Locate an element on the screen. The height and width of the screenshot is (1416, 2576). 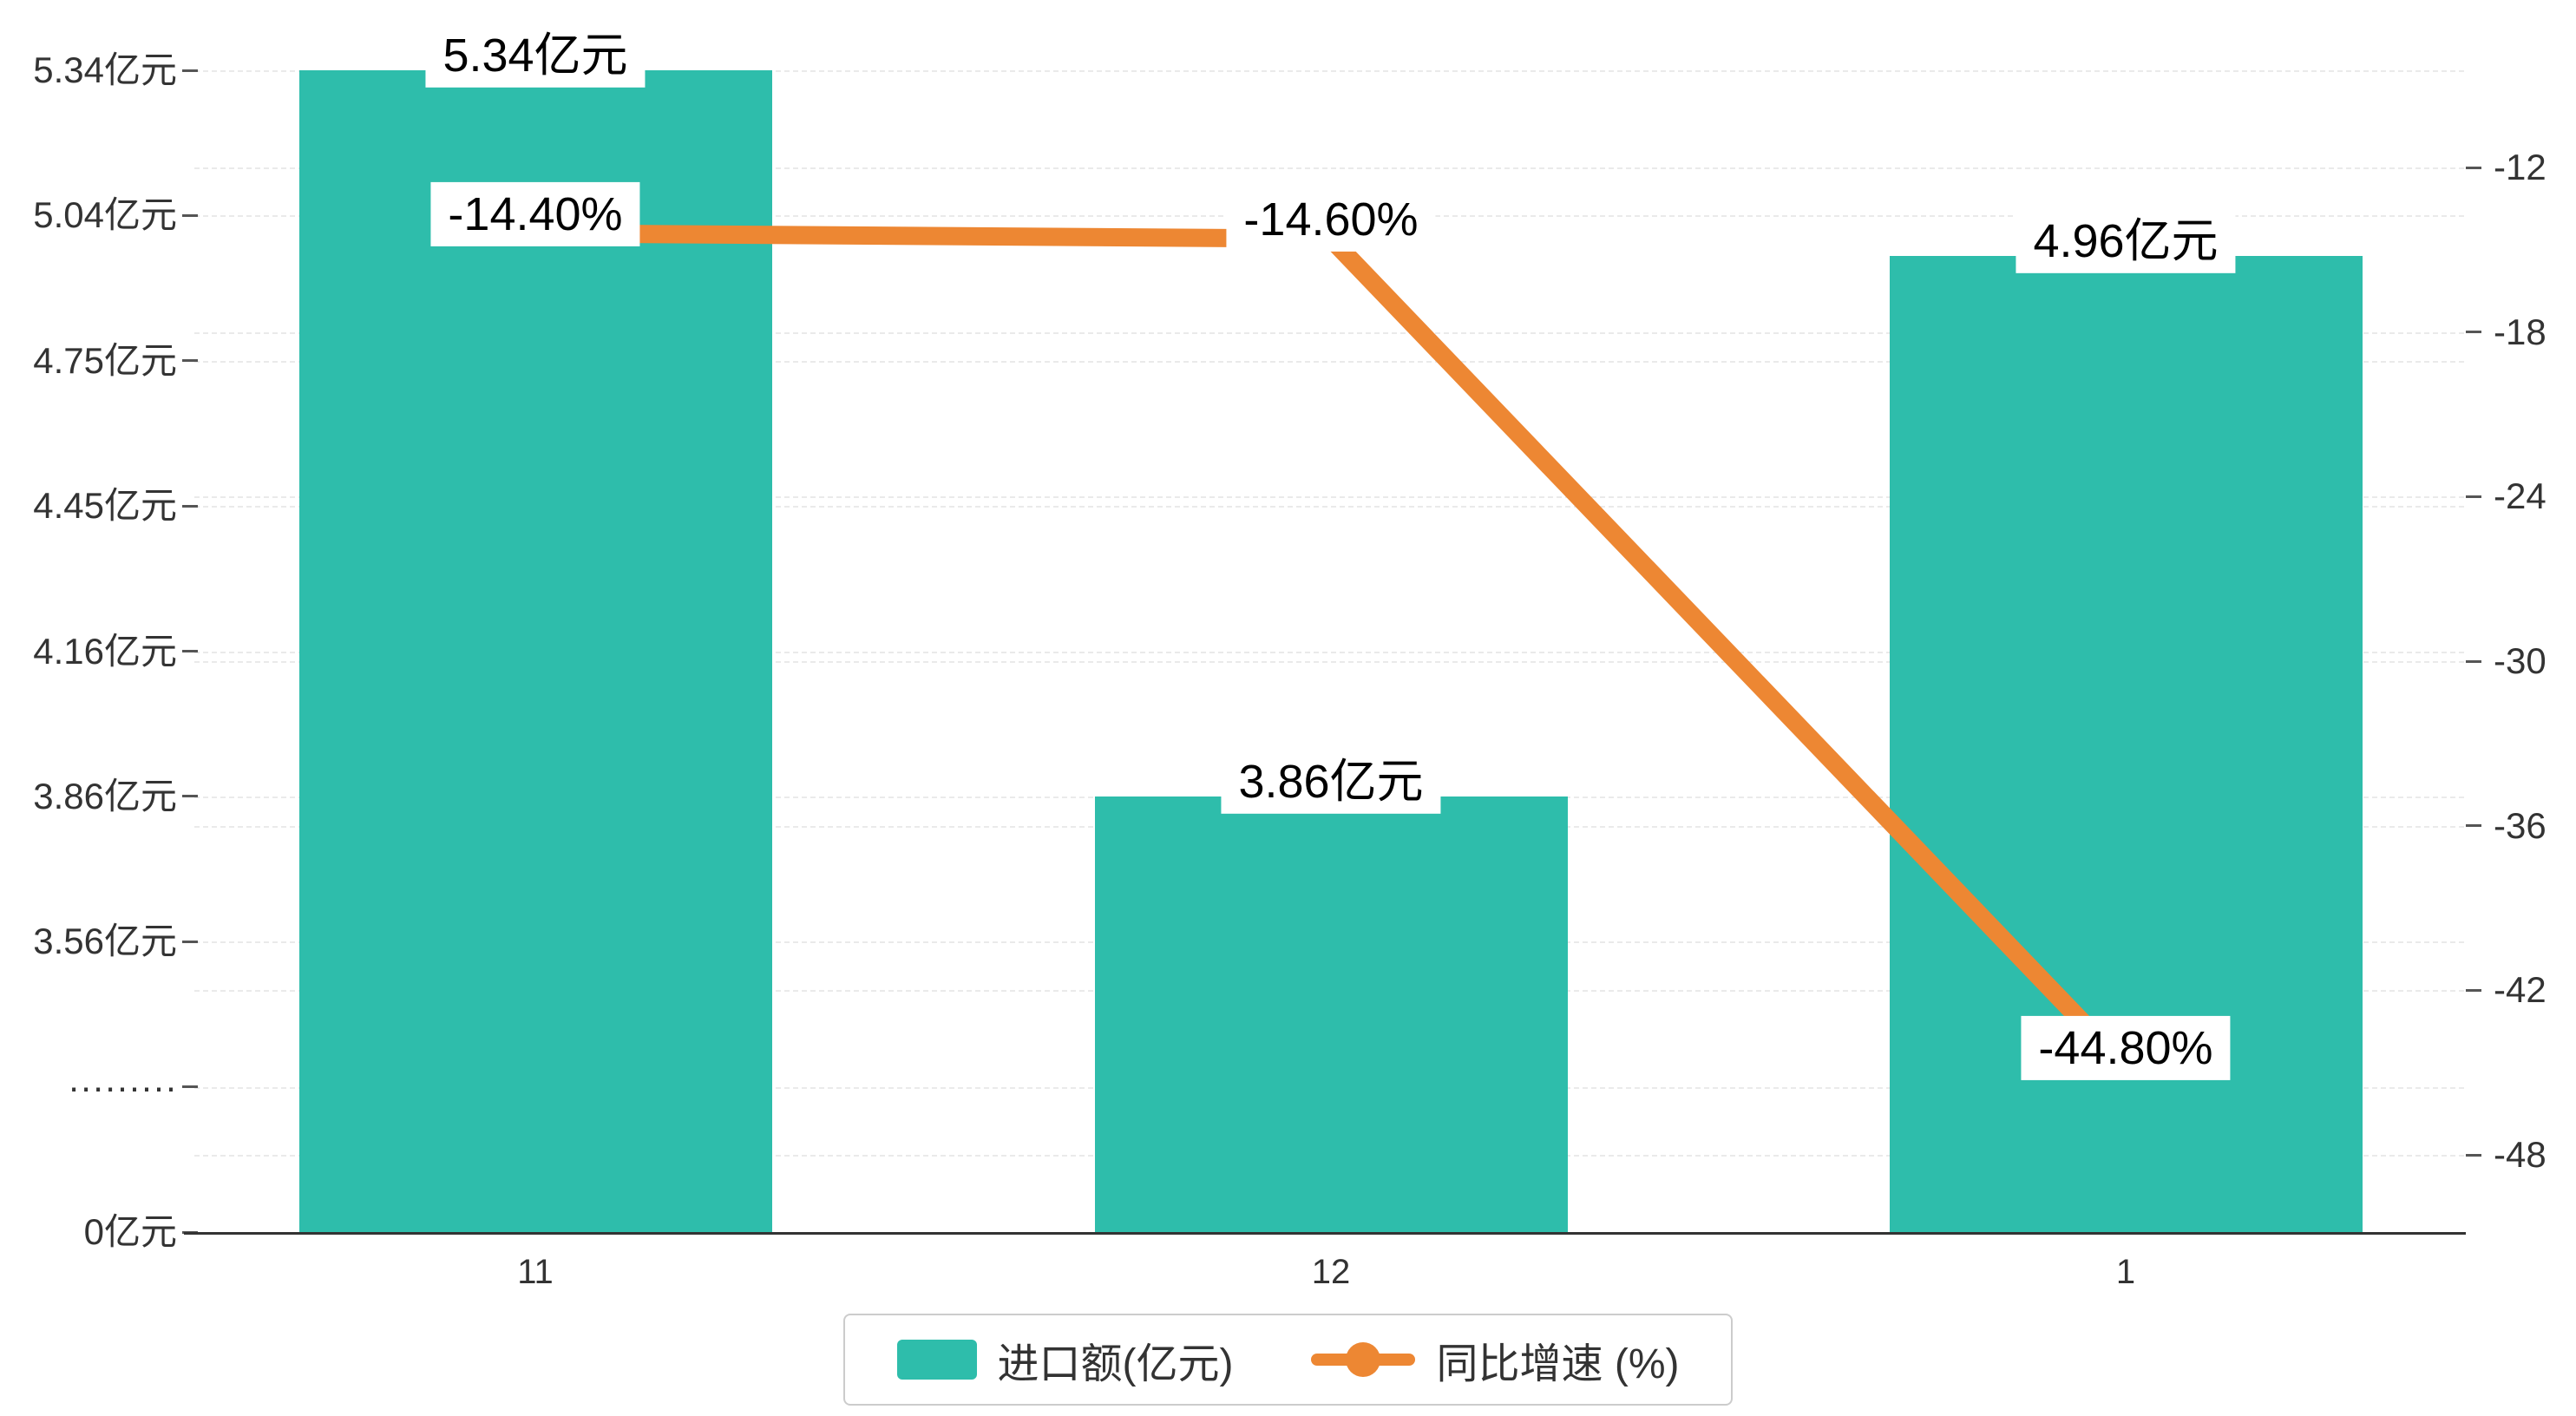
x-axis-tick-label: 1 is located at coordinates (2125, 1272).